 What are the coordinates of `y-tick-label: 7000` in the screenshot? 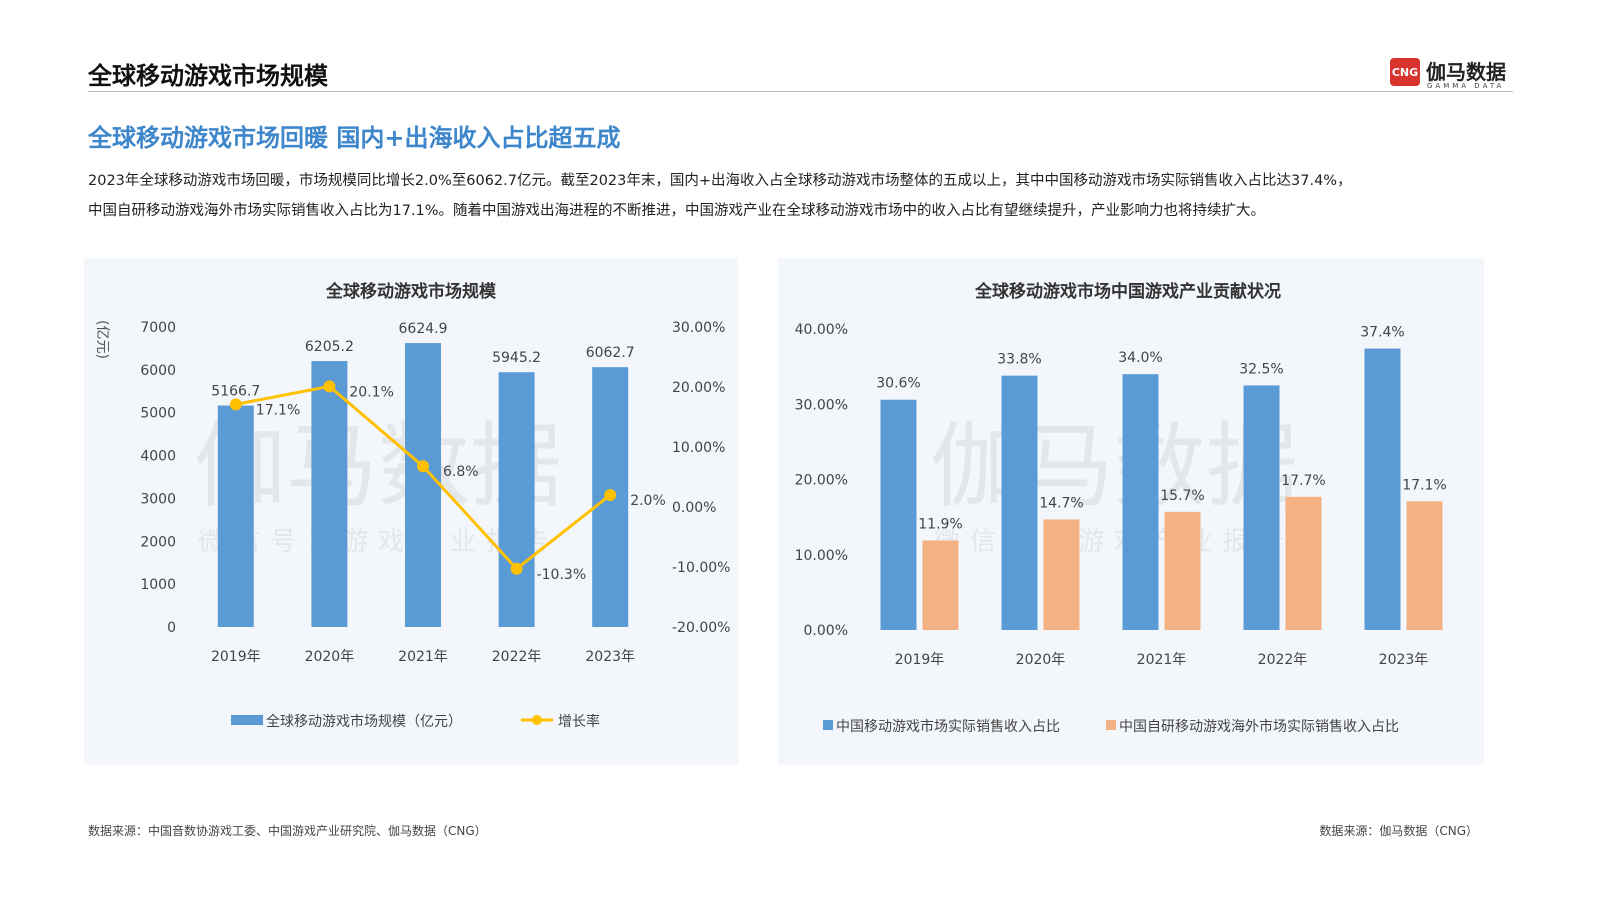 It's located at (158, 328).